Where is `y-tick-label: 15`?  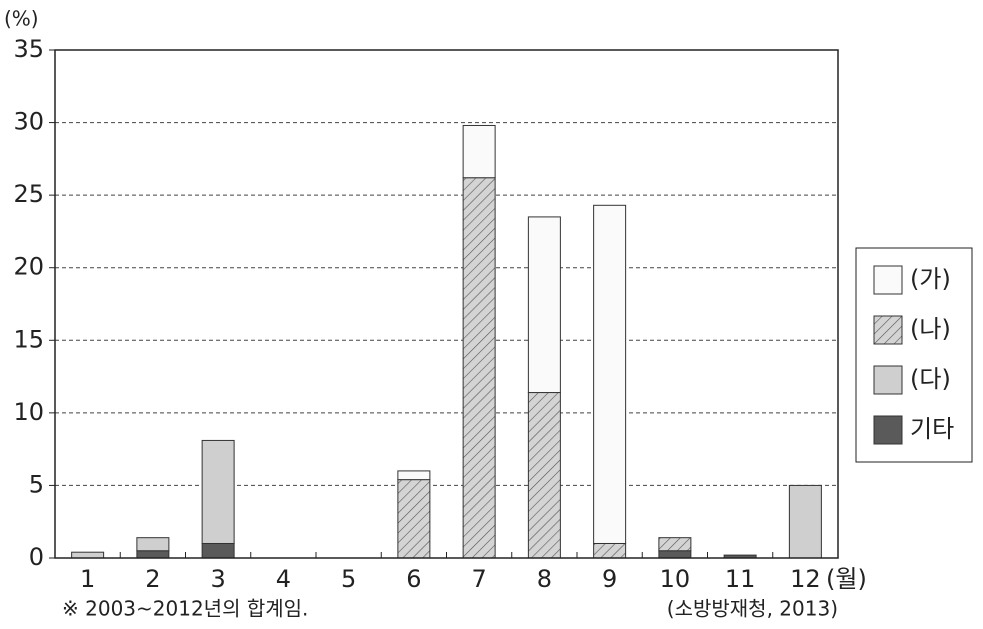
y-tick-label: 15 is located at coordinates (28, 339).